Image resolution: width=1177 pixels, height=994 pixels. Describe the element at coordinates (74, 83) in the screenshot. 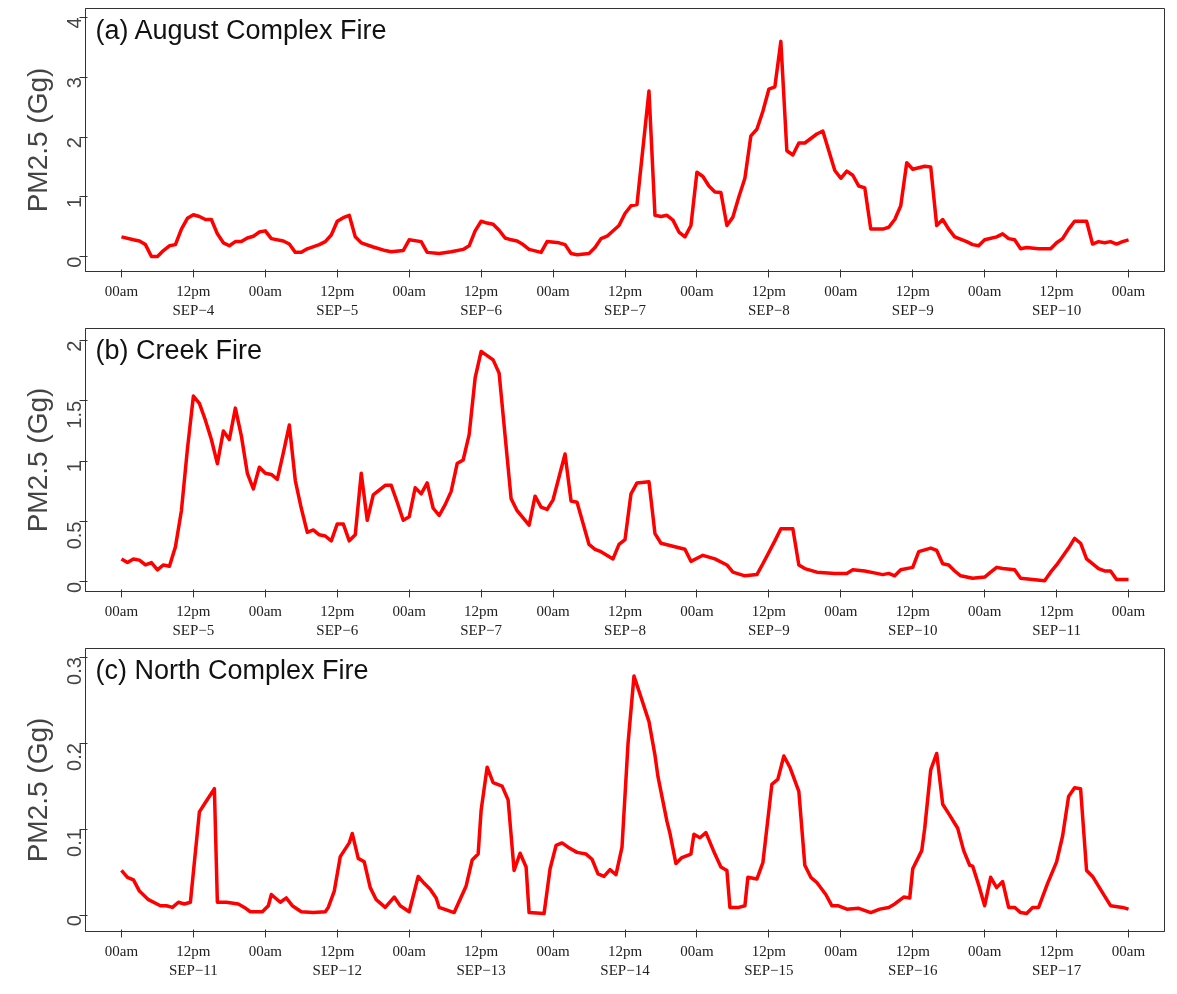

I see `y-tick-label: 3` at that location.